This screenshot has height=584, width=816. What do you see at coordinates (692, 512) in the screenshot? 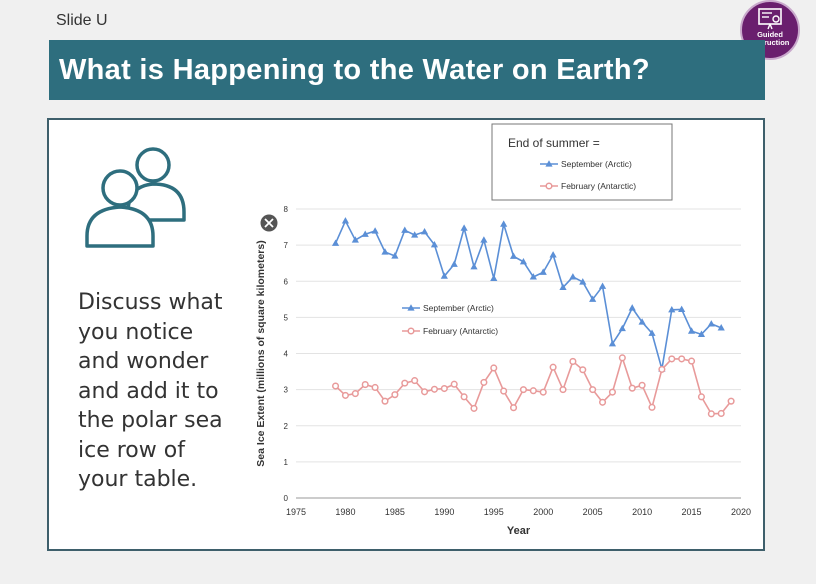
I see `x-tick-label: 2015` at bounding box center [692, 512].